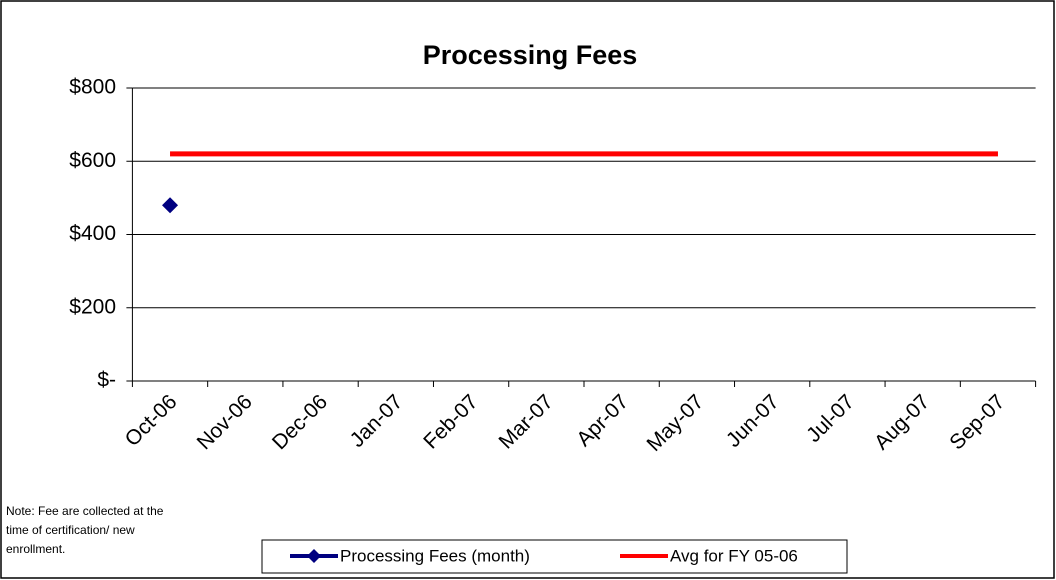 The height and width of the screenshot is (580, 1056). I want to click on point-marker, so click(170, 205).